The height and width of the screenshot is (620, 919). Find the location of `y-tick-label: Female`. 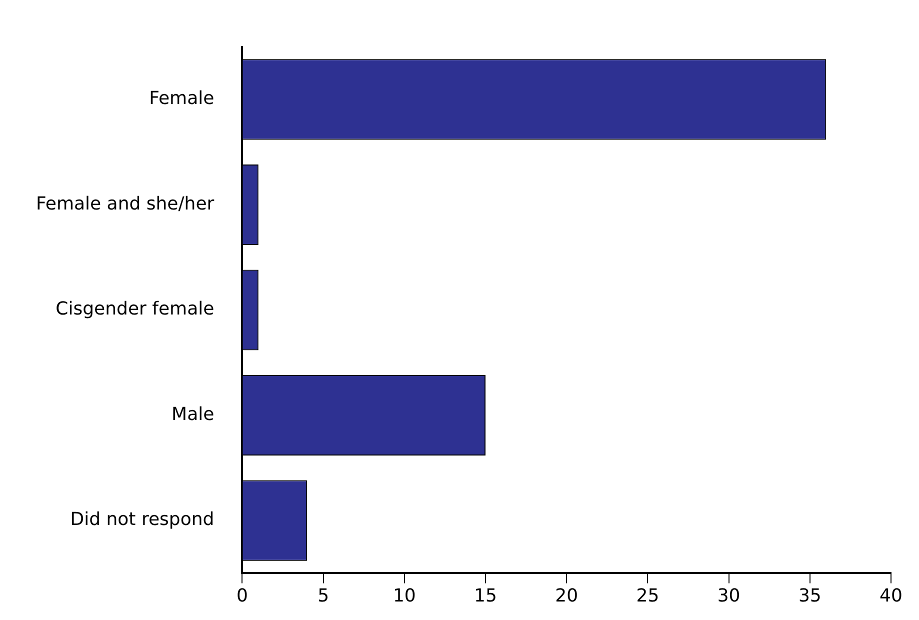

y-tick-label: Female is located at coordinates (181, 99).